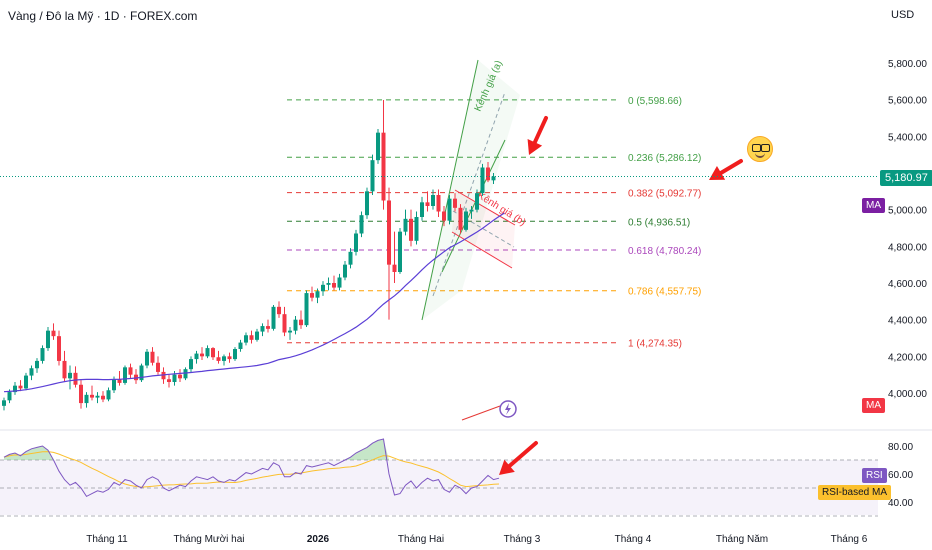 This screenshot has width=932, height=550. I want to click on symbol-title: Vàng / Đô la Mỹ · 1D · FOREX.com, so click(103, 16).